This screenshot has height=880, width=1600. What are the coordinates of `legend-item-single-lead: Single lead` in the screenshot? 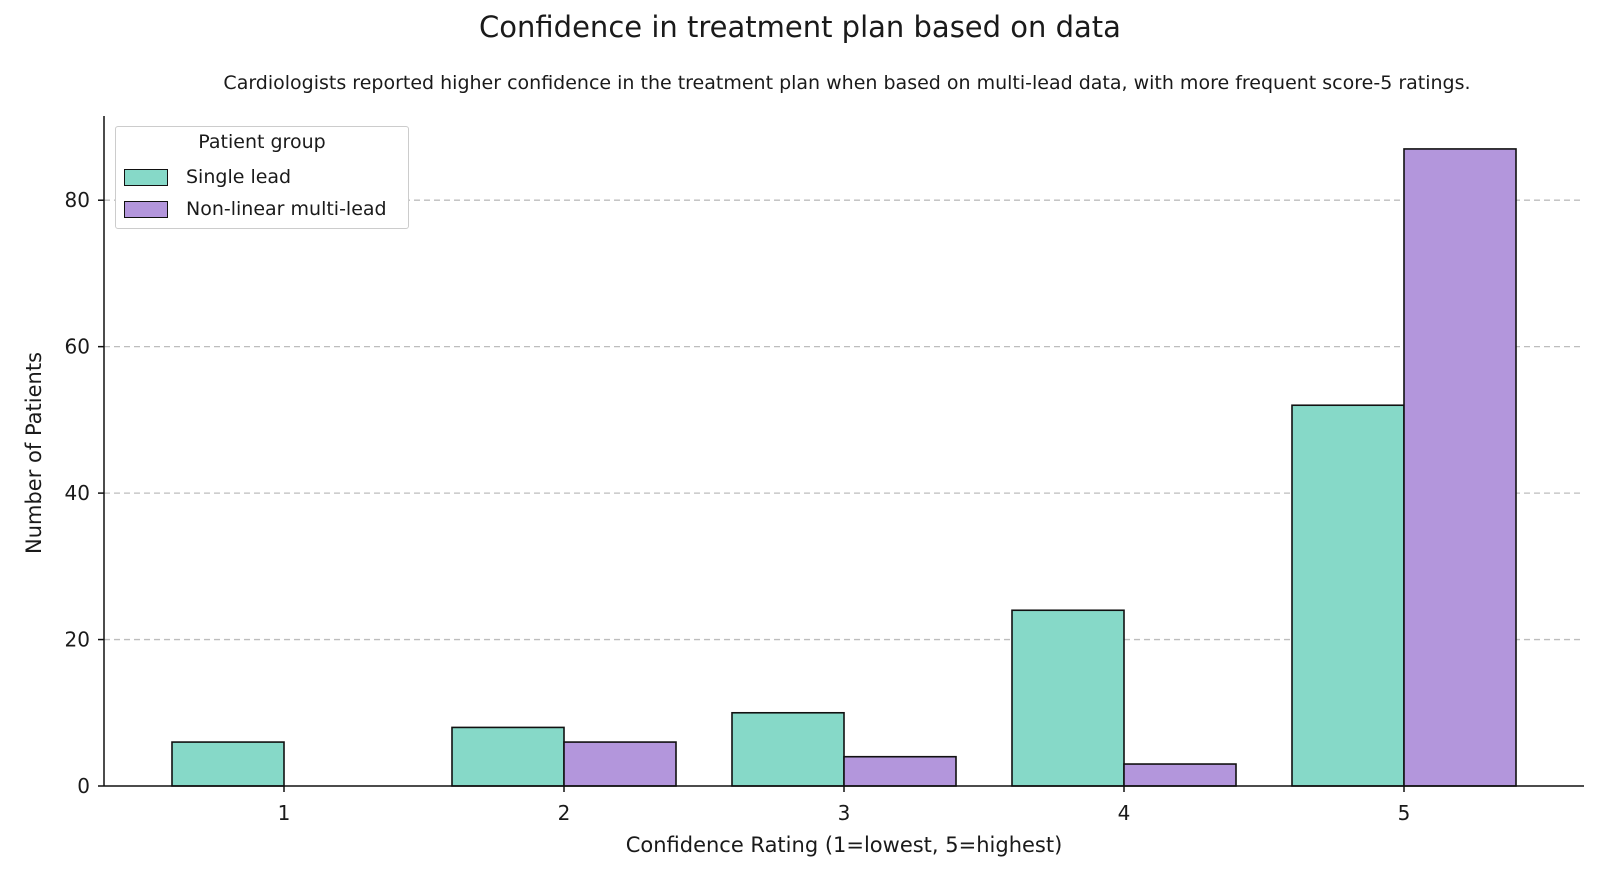 It's located at (207, 177).